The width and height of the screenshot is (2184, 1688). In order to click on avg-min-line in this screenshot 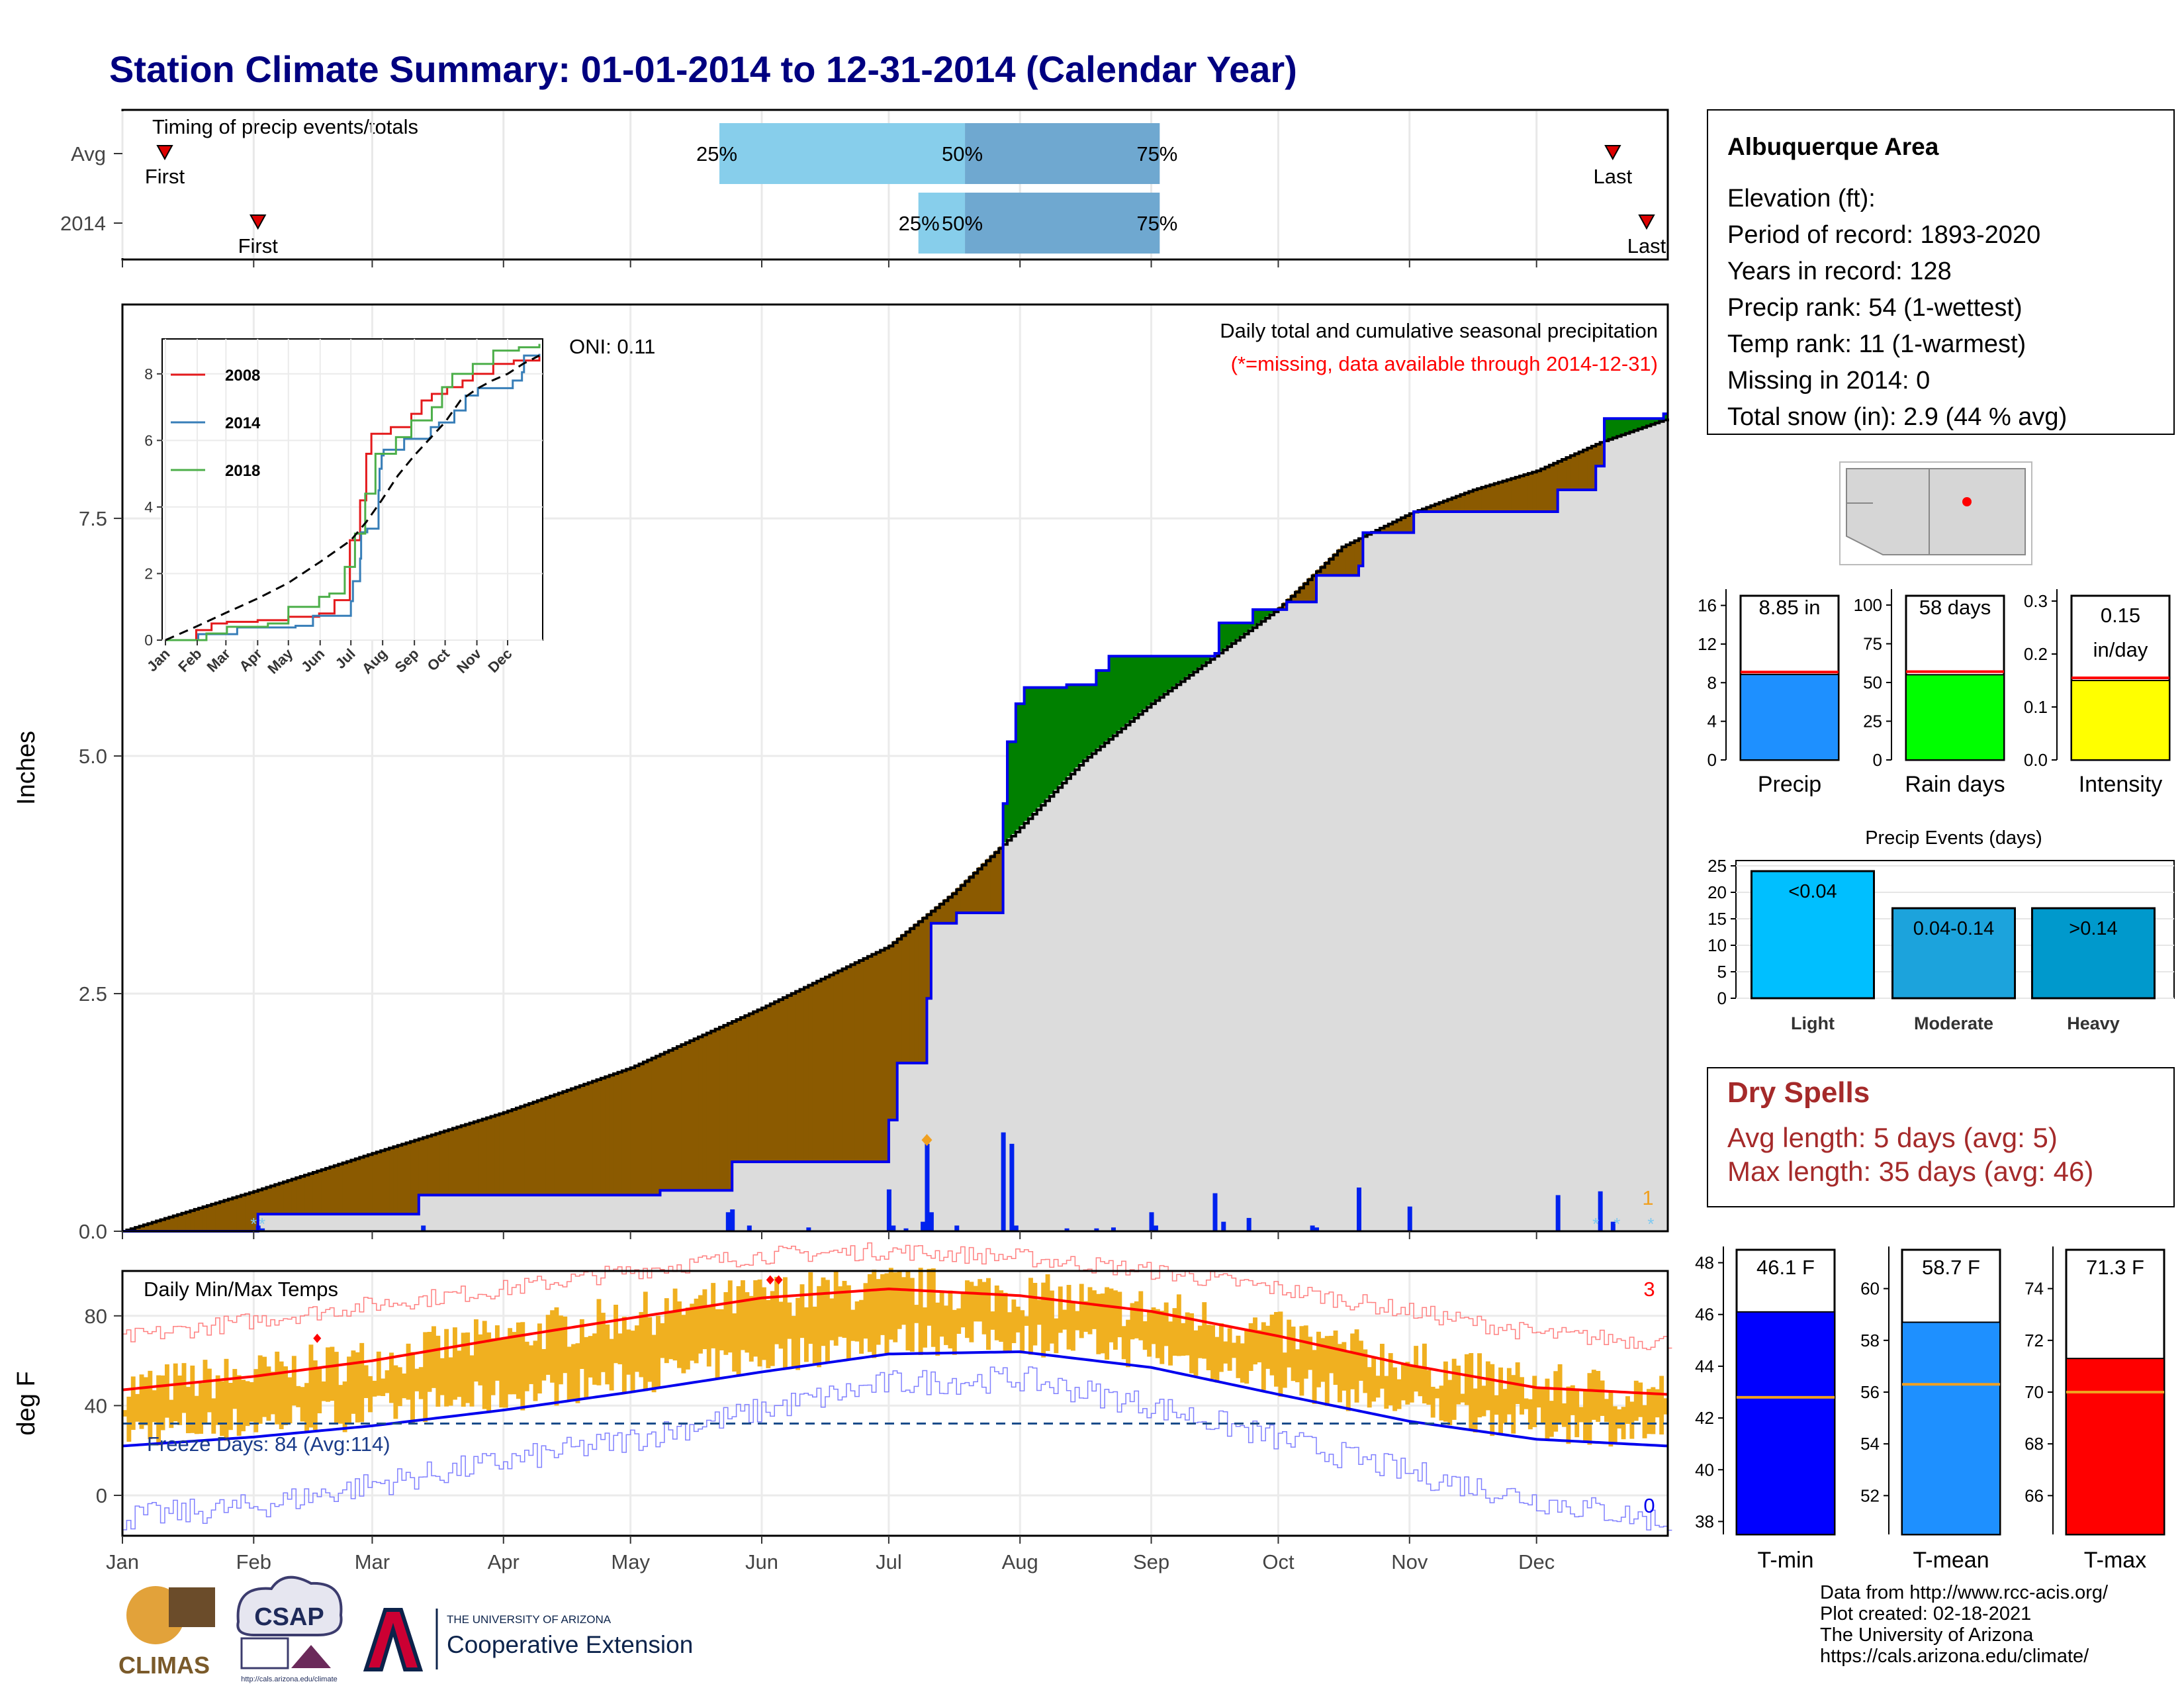, I will do `click(895, 1399)`.